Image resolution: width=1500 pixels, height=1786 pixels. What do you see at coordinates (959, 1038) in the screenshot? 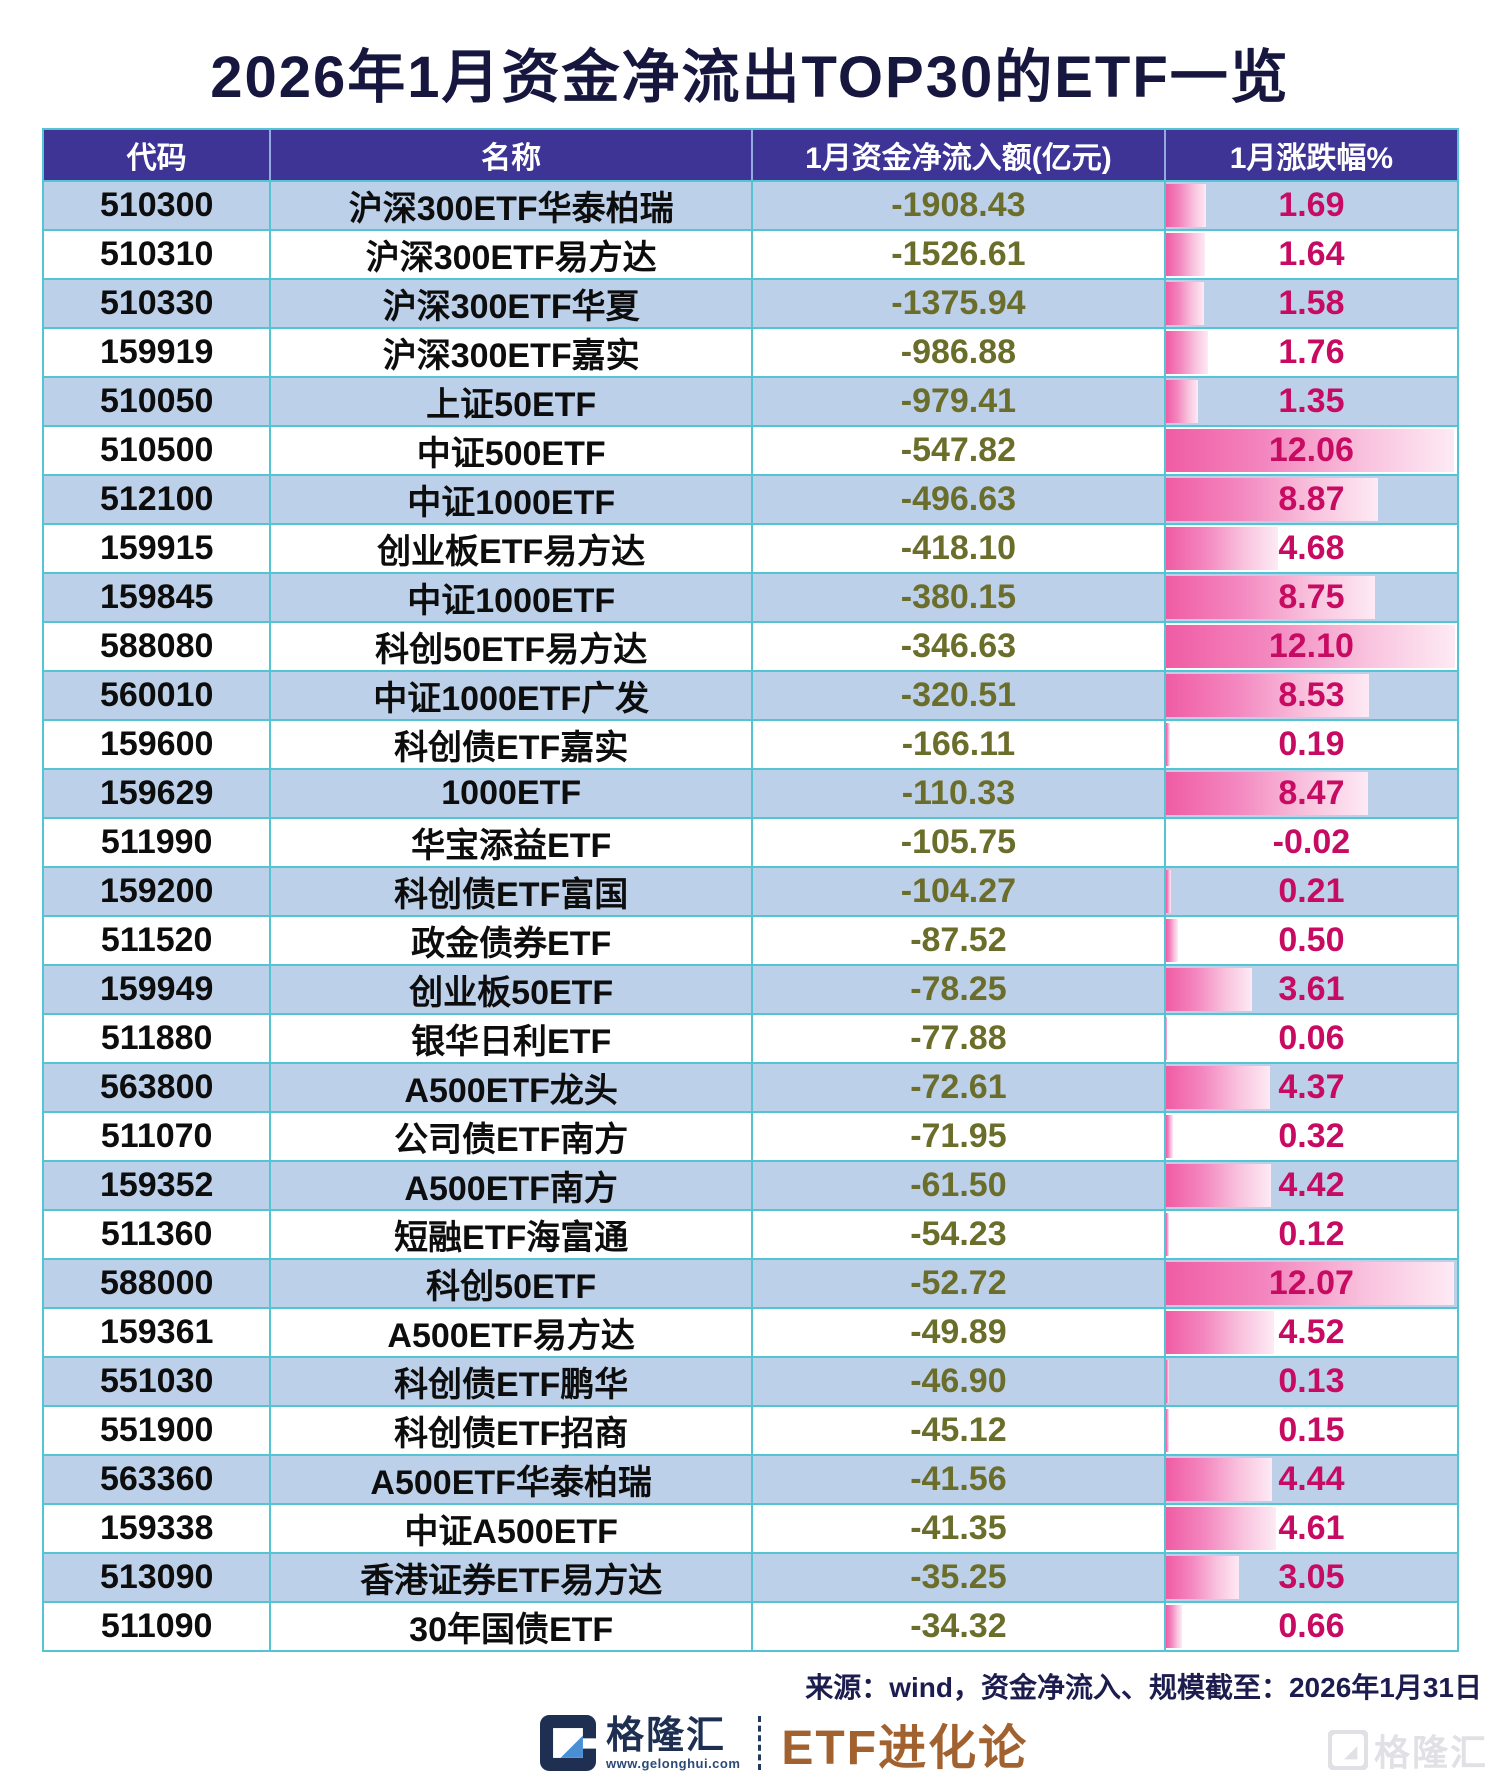
I see `net-inflow-value: -77.88` at bounding box center [959, 1038].